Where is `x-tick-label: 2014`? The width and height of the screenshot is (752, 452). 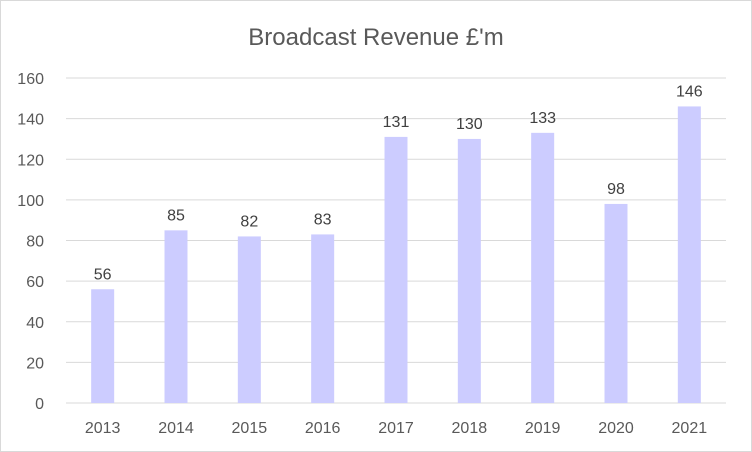
x-tick-label: 2014 is located at coordinates (176, 428).